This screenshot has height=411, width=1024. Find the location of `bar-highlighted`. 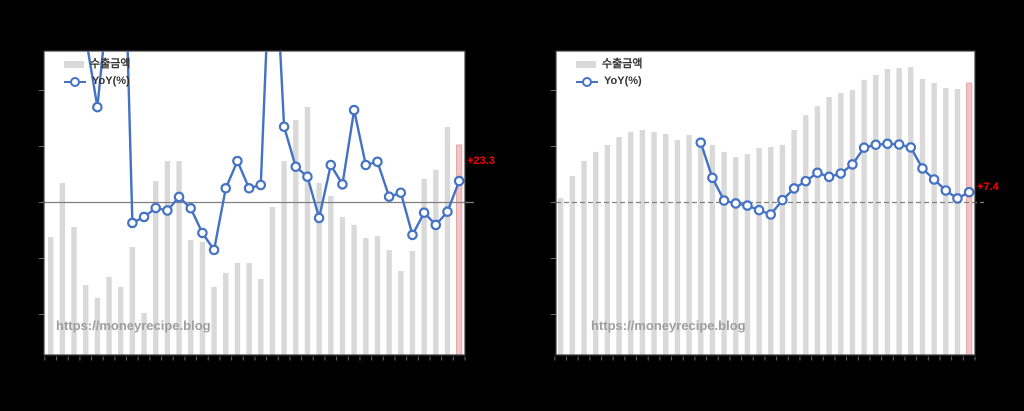

bar-highlighted is located at coordinates (969, 219).